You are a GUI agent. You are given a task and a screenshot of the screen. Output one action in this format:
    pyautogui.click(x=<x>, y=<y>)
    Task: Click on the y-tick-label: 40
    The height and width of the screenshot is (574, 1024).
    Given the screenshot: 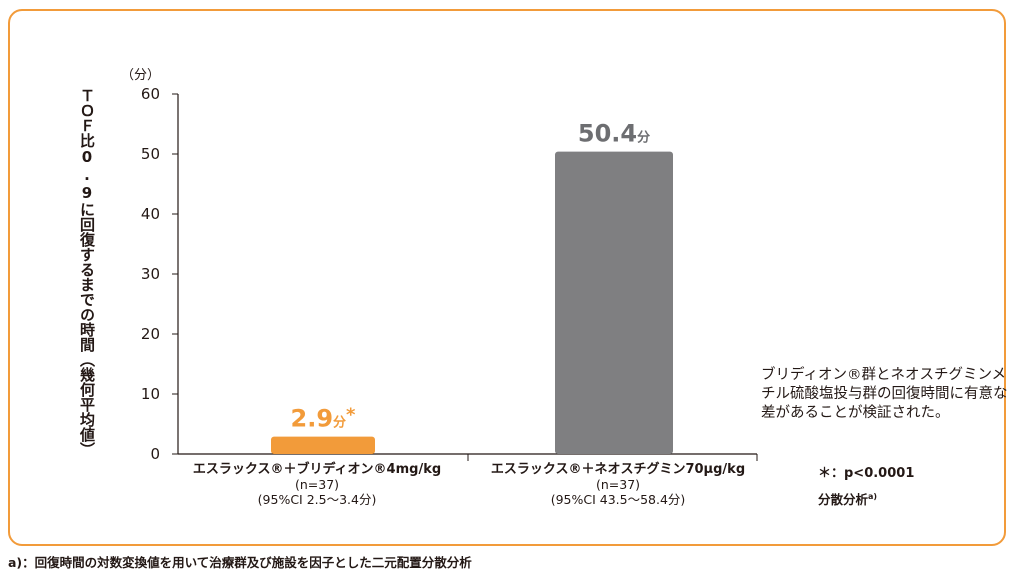 What is the action you would take?
    pyautogui.click(x=150, y=214)
    